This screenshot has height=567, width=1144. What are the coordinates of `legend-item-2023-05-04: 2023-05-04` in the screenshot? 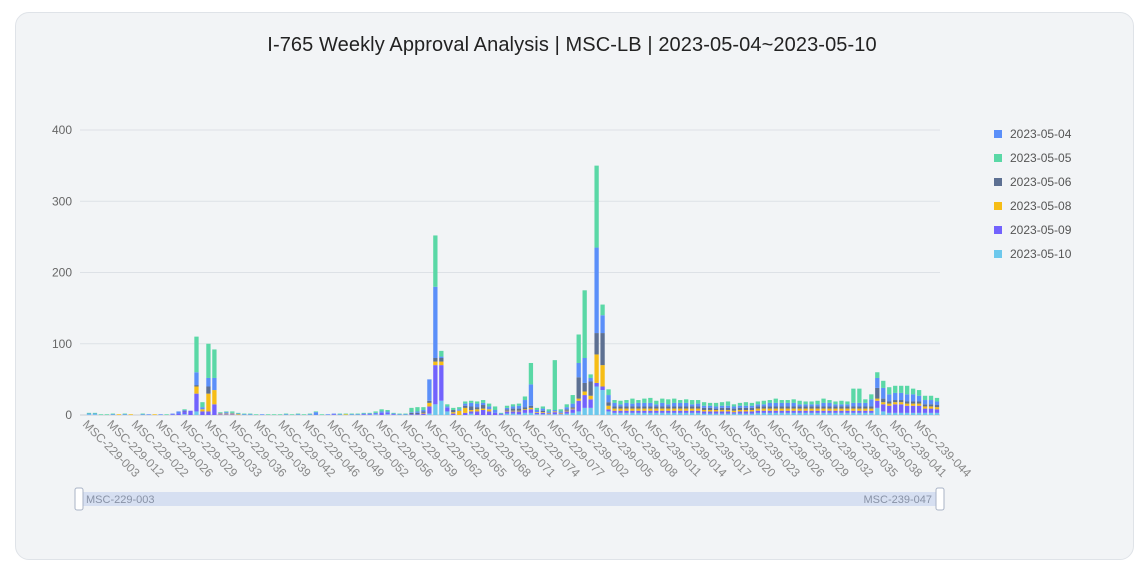 It's located at (1032, 134).